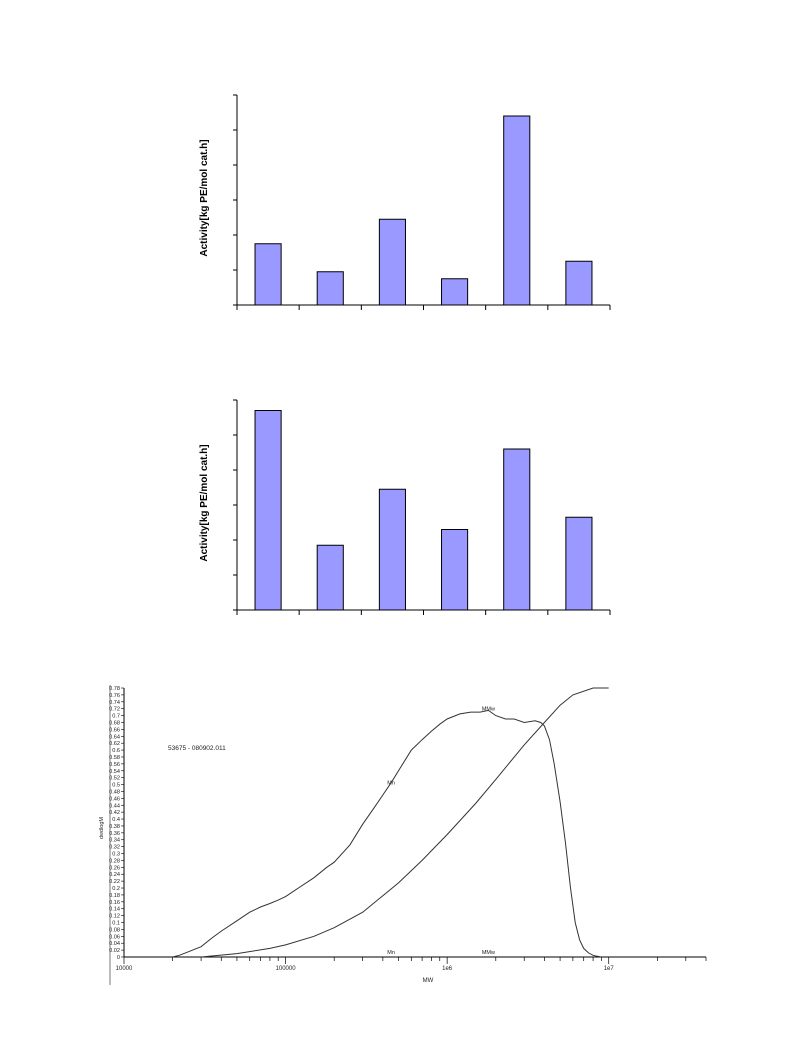 The image size is (793, 1057). What do you see at coordinates (197, 748) in the screenshot?
I see `sample-annotation: 53675 - 080902.011` at bounding box center [197, 748].